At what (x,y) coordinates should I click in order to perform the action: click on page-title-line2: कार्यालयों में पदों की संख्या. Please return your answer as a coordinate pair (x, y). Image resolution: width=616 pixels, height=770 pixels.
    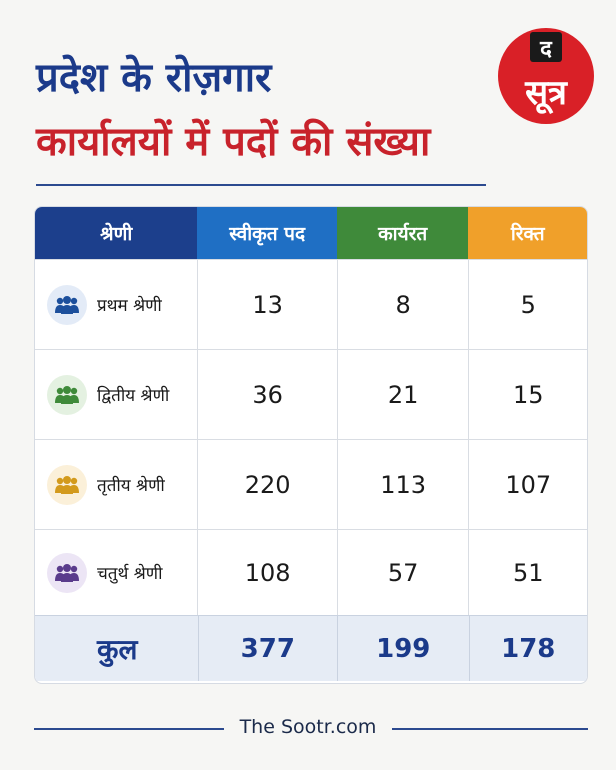
    Looking at the image, I should click on (233, 142).